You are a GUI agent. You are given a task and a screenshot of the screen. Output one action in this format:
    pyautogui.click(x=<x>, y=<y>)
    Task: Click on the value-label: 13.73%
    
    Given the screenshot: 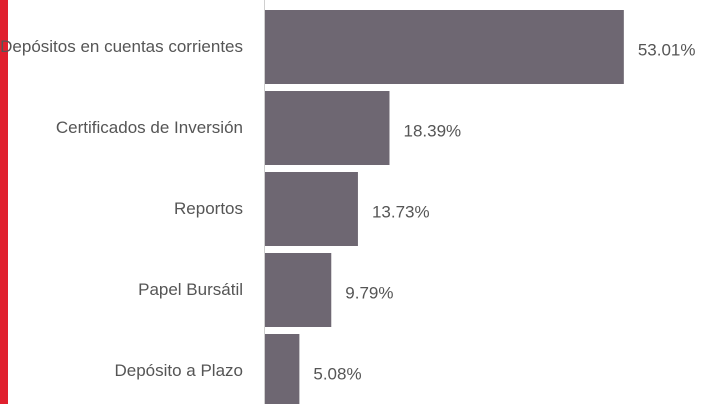 What is the action you would take?
    pyautogui.click(x=401, y=211)
    